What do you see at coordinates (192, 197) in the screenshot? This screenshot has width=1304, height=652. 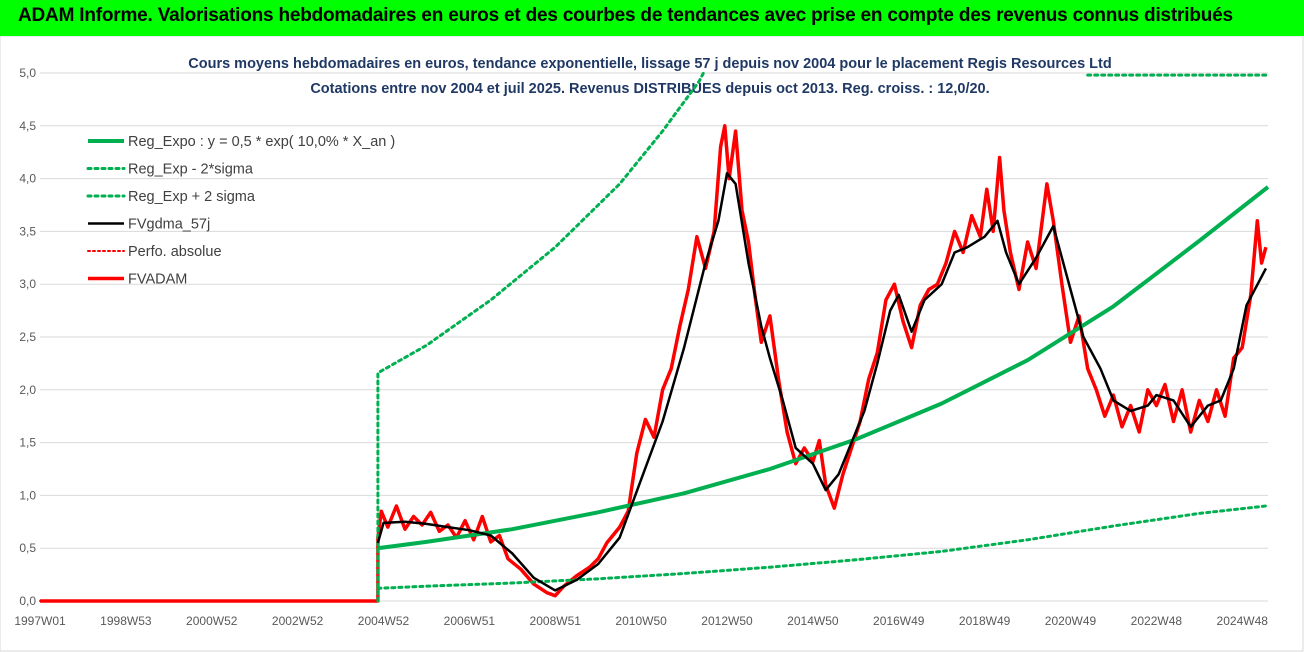 I see `legend-entry: Reg_Exp + 2 sigma` at bounding box center [192, 197].